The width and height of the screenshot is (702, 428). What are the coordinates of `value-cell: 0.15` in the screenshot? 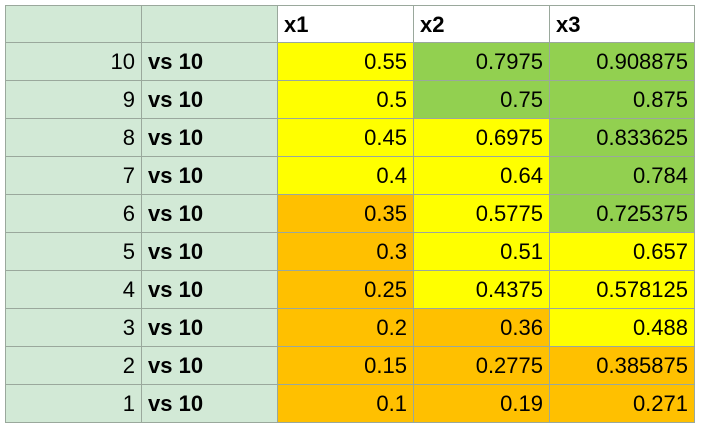 It's located at (346, 366).